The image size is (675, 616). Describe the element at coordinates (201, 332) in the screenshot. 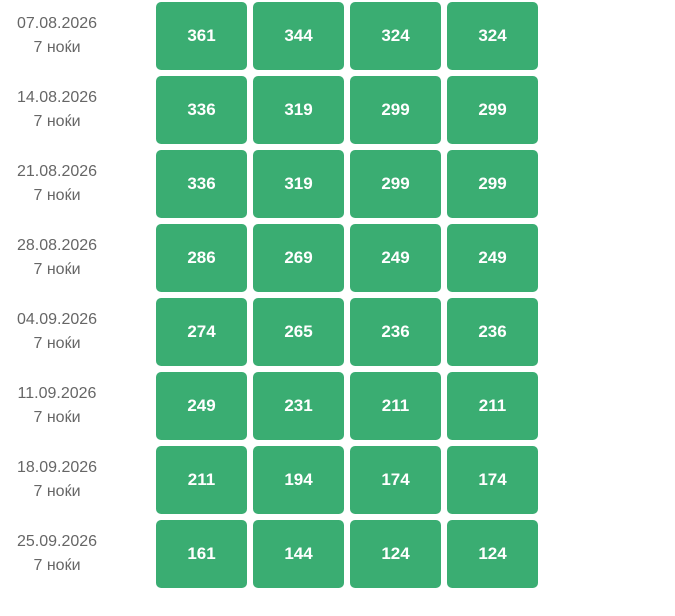

I see `price-cell: 274` at that location.